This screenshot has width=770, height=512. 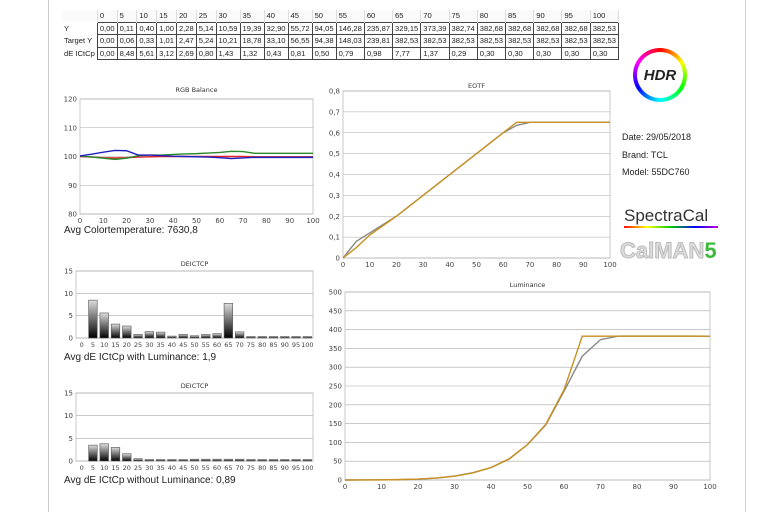 I want to click on series-line-blue, so click(x=196, y=154).